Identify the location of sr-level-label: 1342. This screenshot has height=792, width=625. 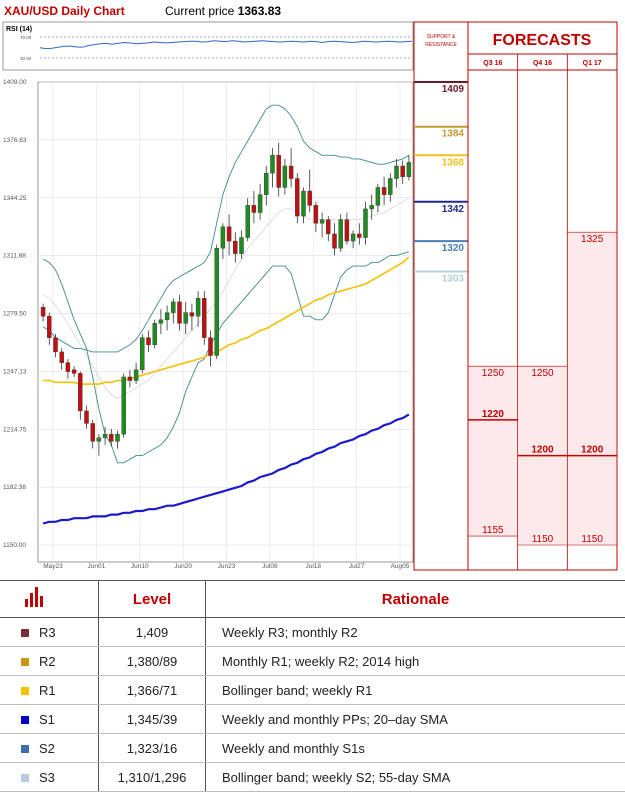
(453, 209).